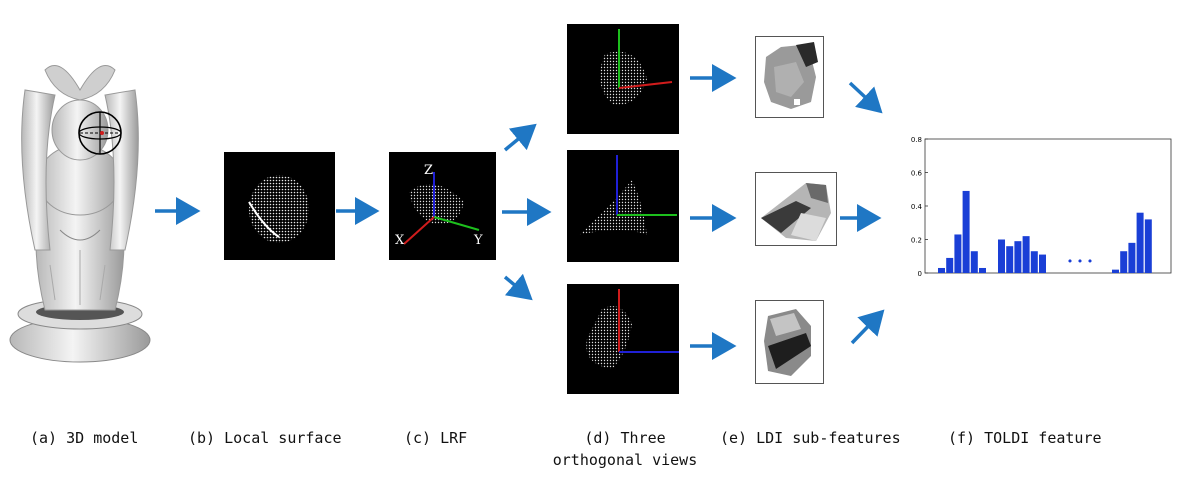 The height and width of the screenshot is (487, 1199). What do you see at coordinates (478, 240) in the screenshot?
I see `axis-label-y: Y` at bounding box center [478, 240].